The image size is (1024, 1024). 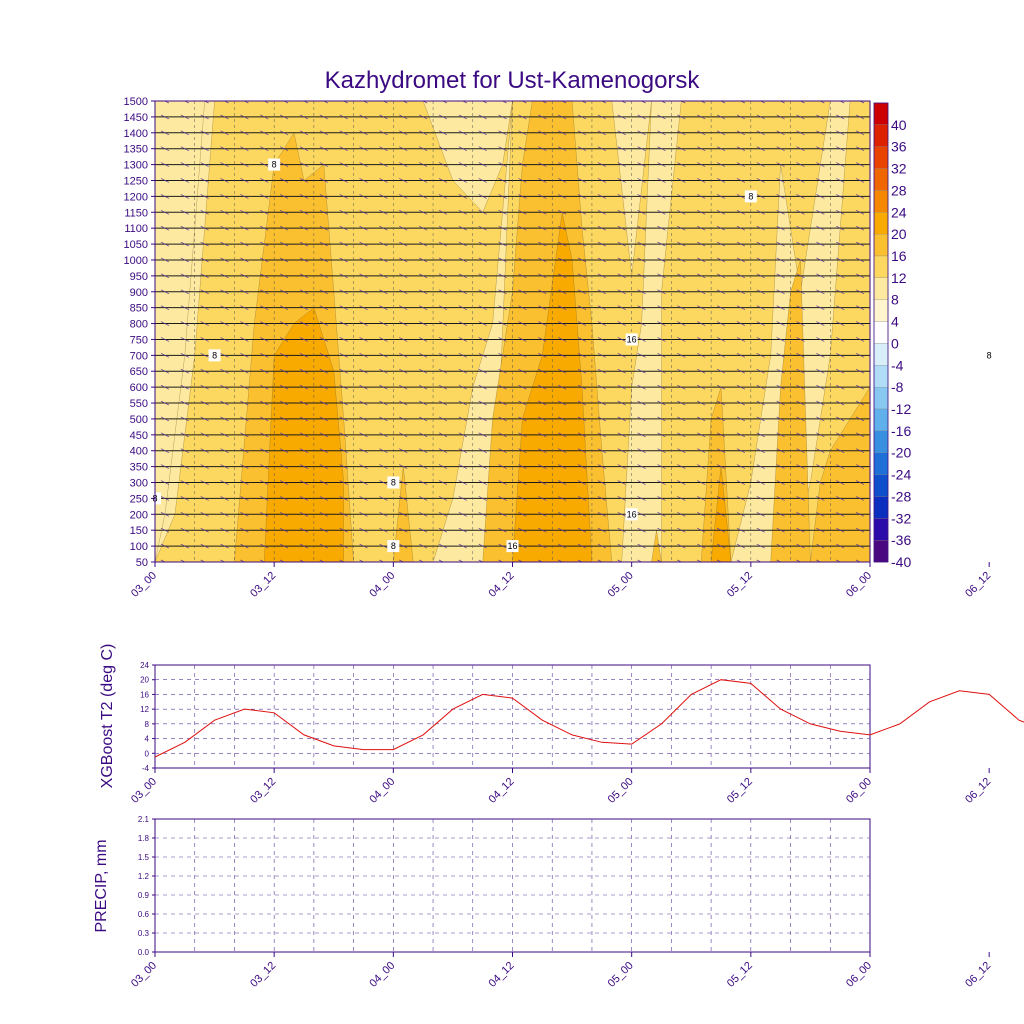 I want to click on colorbar-label: 24, so click(x=899, y=212).